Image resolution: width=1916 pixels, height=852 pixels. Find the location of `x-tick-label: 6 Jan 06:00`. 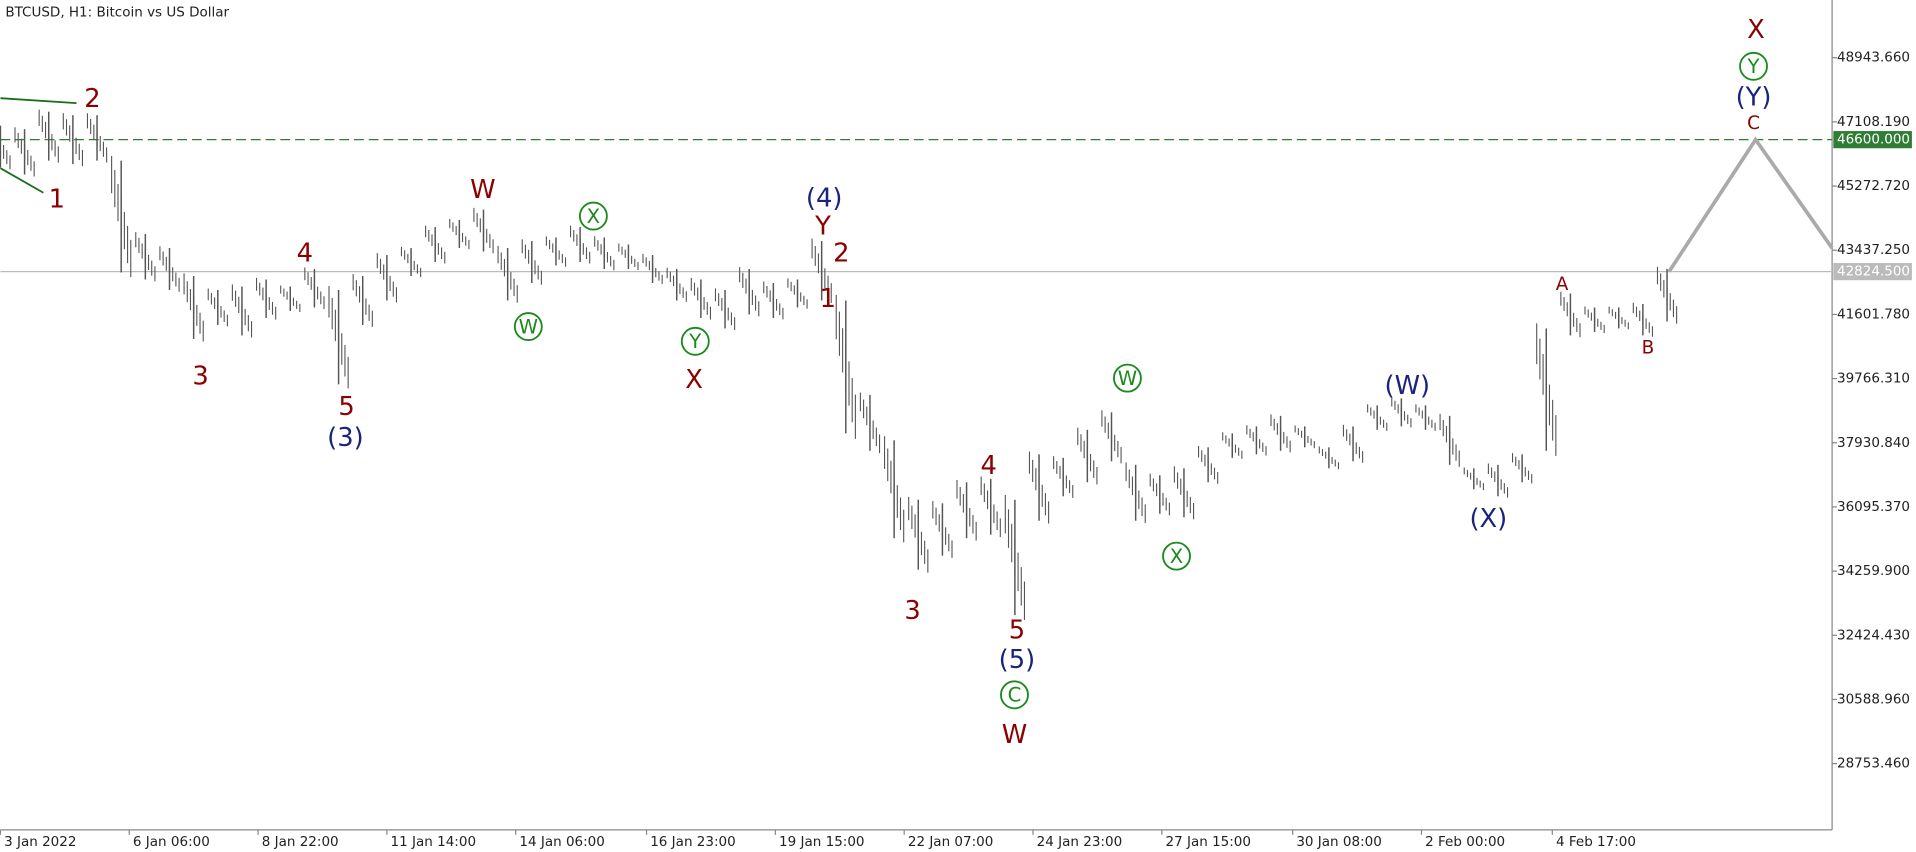

x-tick-label: 6 Jan 06:00 is located at coordinates (171, 842).